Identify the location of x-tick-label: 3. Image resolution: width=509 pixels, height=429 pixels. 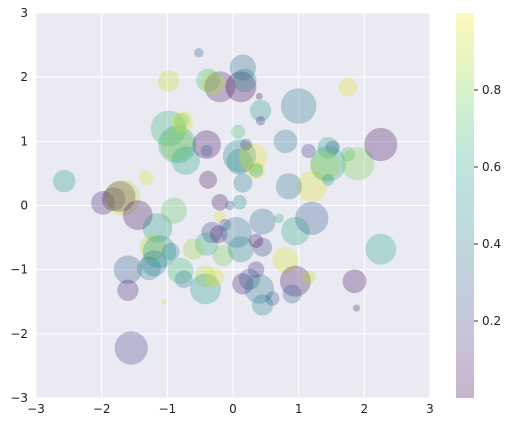
(430, 409).